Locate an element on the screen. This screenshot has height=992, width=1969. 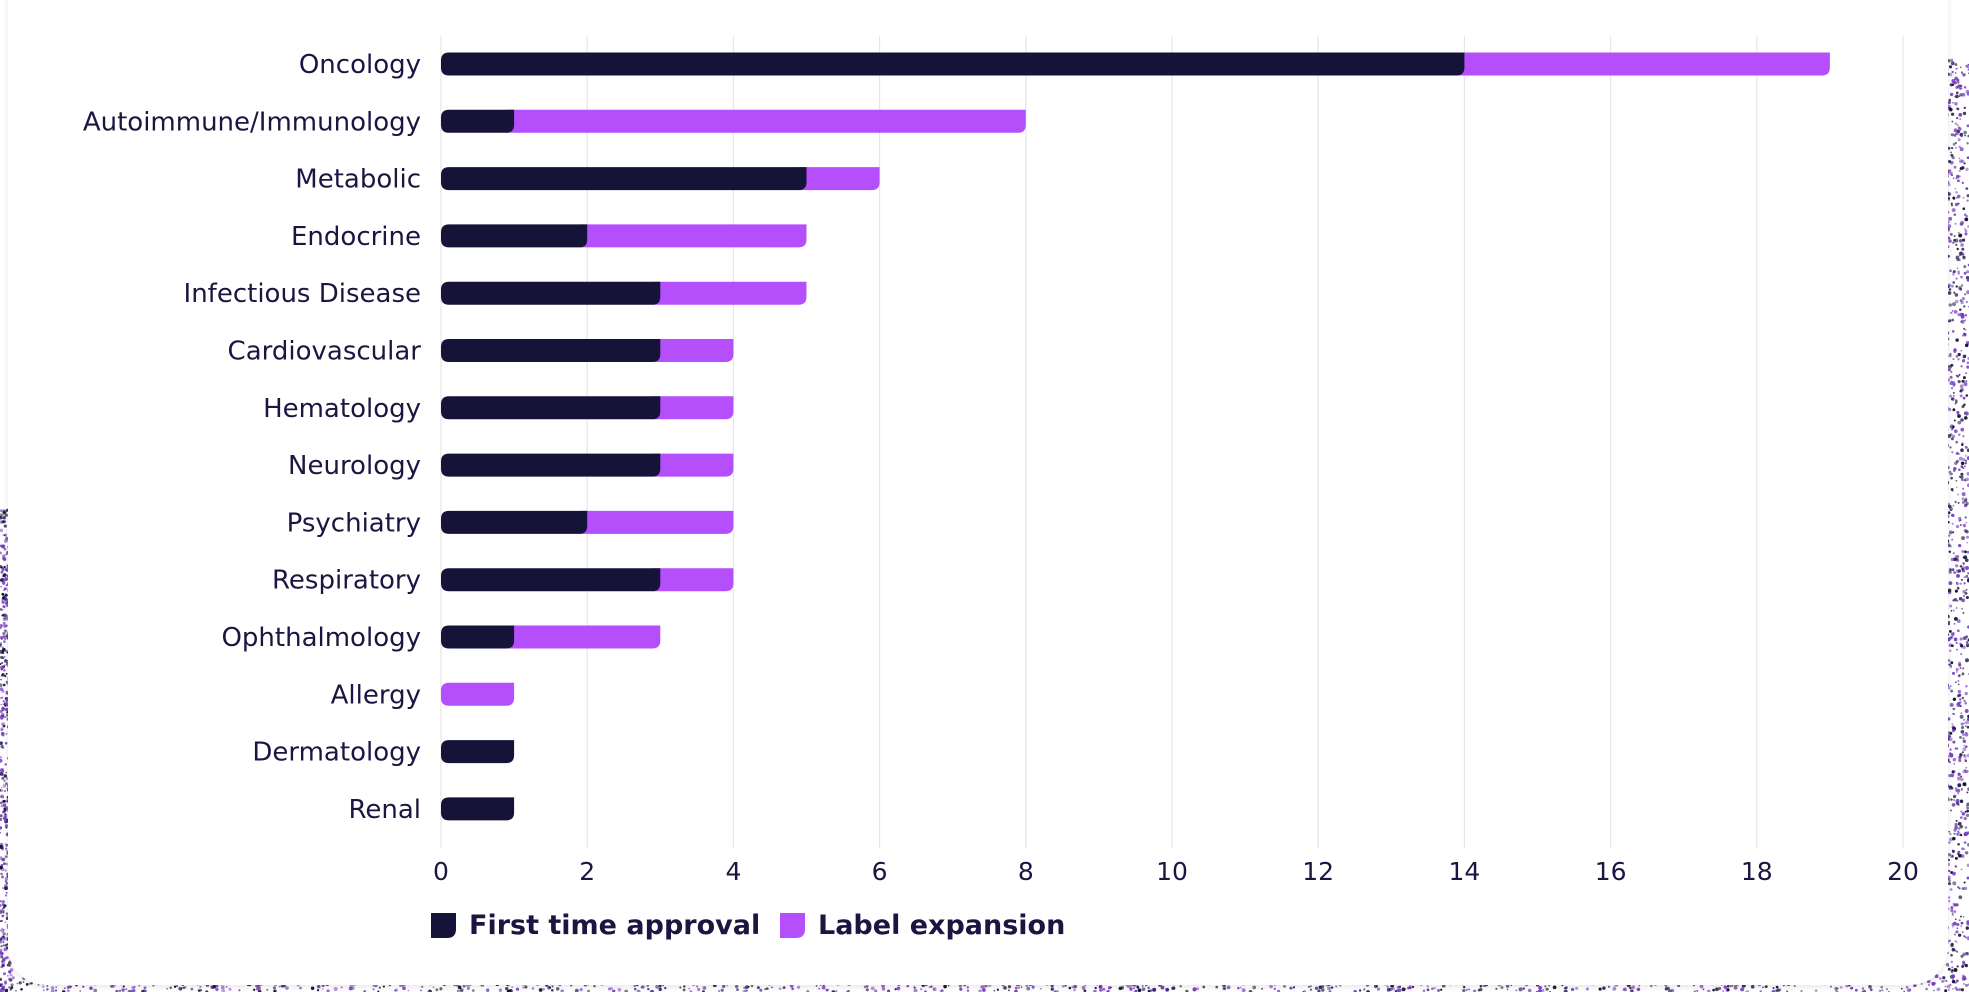
x-tick-label: 20 is located at coordinates (1903, 871).